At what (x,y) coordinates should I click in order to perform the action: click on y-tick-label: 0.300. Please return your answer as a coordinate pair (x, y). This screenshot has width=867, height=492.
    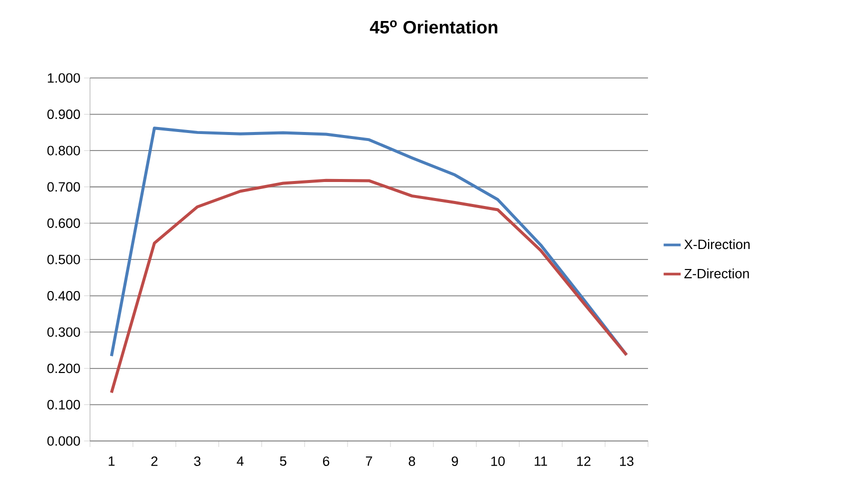
    Looking at the image, I should click on (63, 332).